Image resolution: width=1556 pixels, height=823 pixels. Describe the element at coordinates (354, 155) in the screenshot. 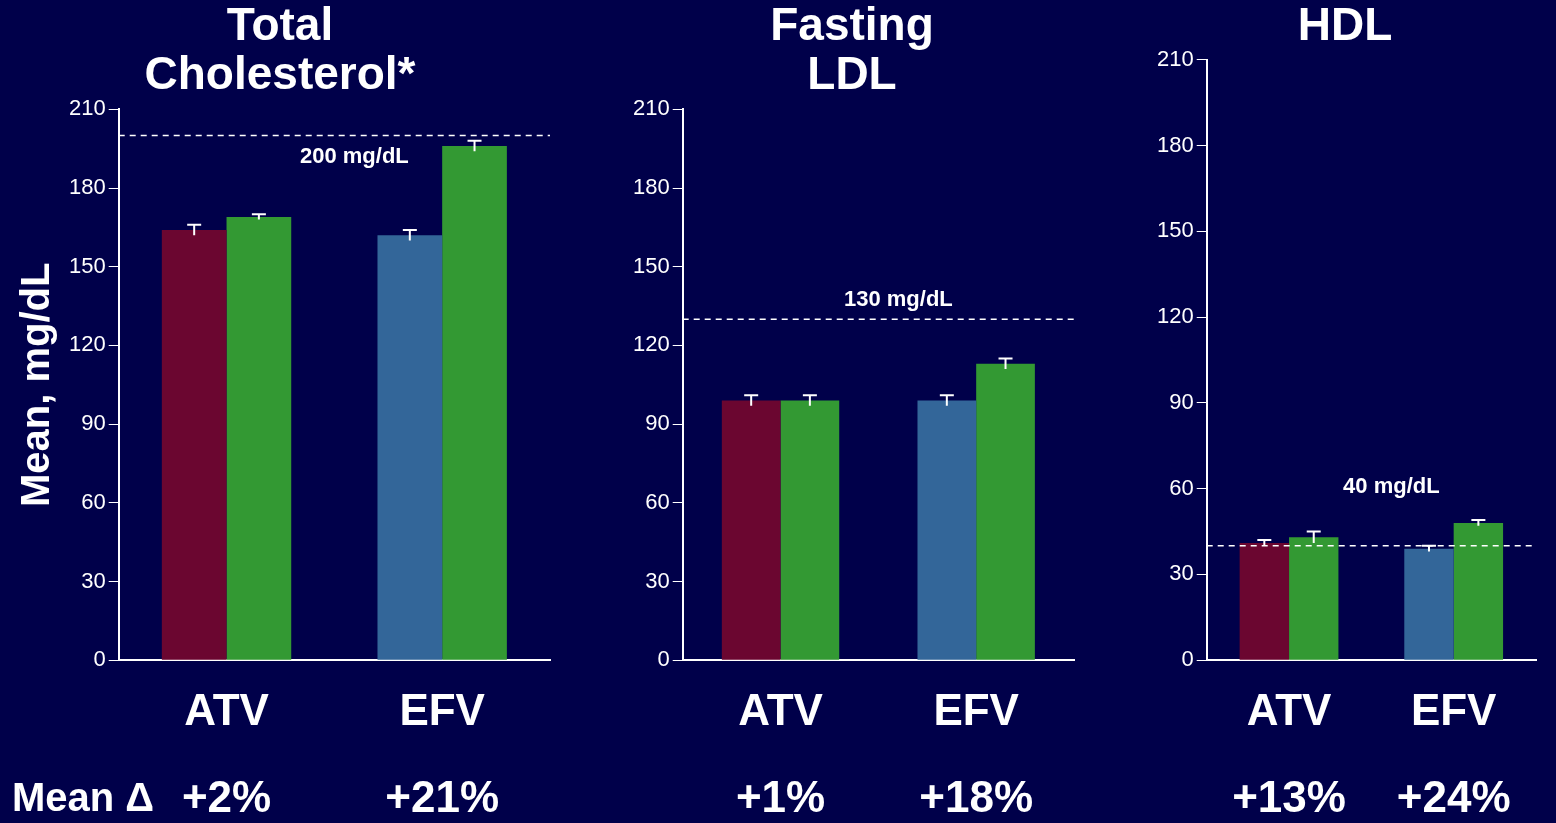

I see `ref-line-label: 200 mg/dL` at that location.